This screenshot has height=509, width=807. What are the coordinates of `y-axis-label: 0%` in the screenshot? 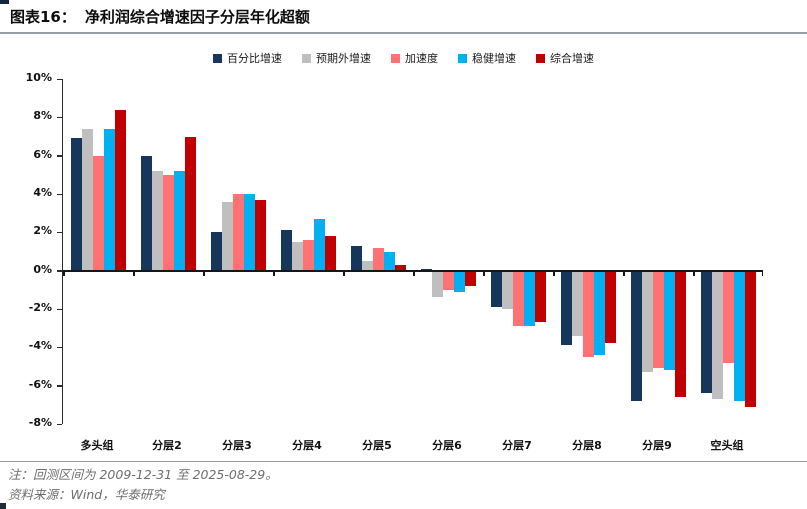 It's located at (42, 269).